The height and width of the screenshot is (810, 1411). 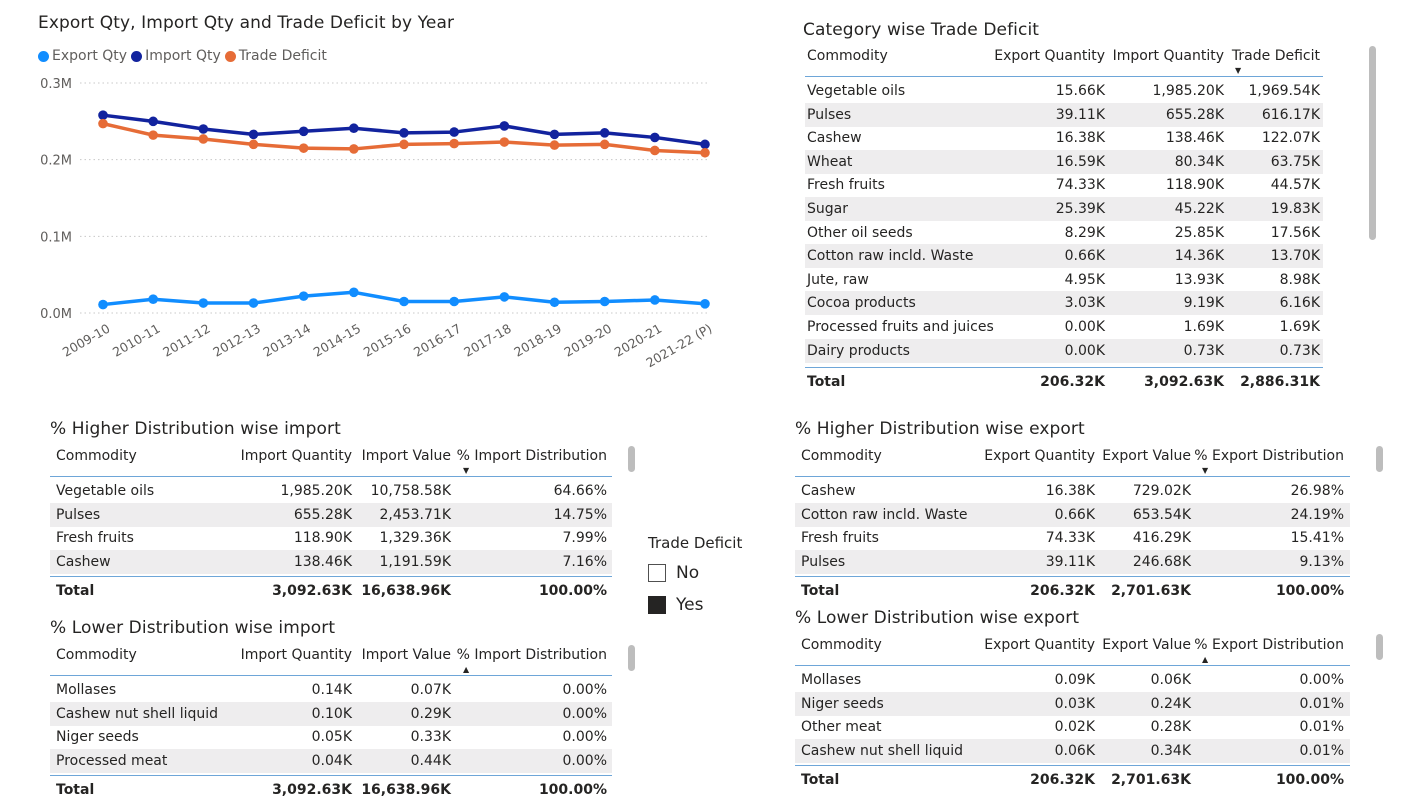 I want to click on table-cell: 0.29K, so click(x=430, y=713).